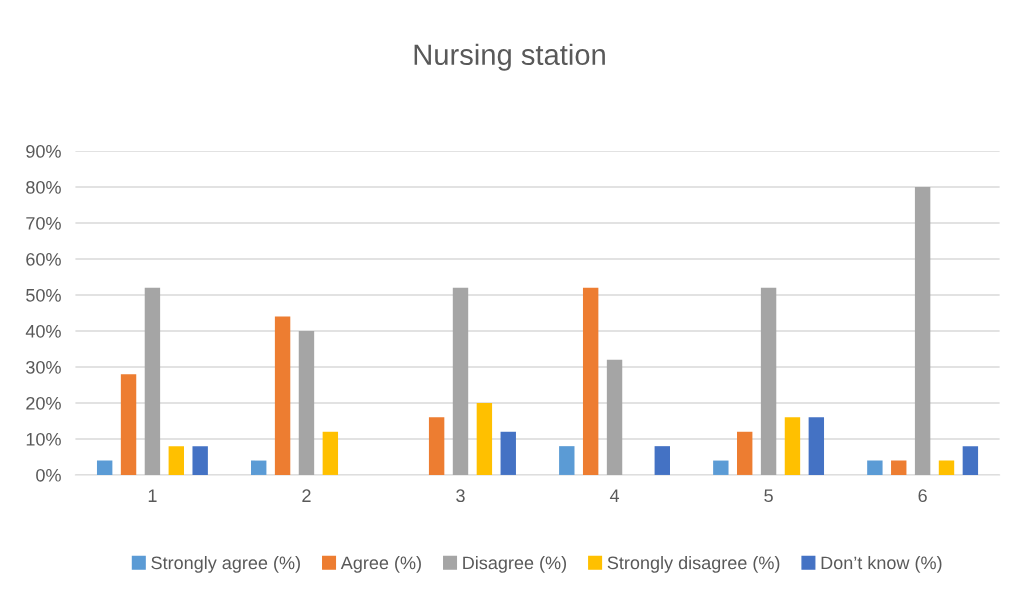 The height and width of the screenshot is (590, 1019). Describe the element at coordinates (768, 496) in the screenshot. I see `x-tick-label: 5` at that location.